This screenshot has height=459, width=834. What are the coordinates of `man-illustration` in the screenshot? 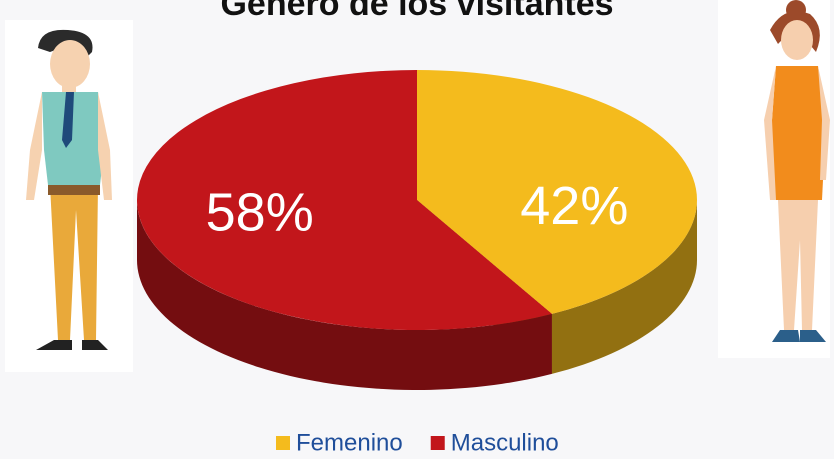 It's located at (69, 196).